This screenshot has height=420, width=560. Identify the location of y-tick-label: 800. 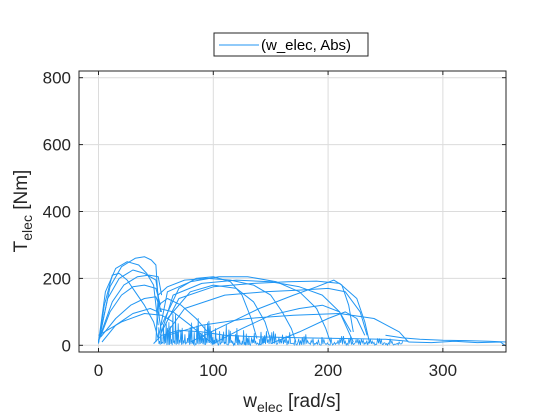
(57, 78).